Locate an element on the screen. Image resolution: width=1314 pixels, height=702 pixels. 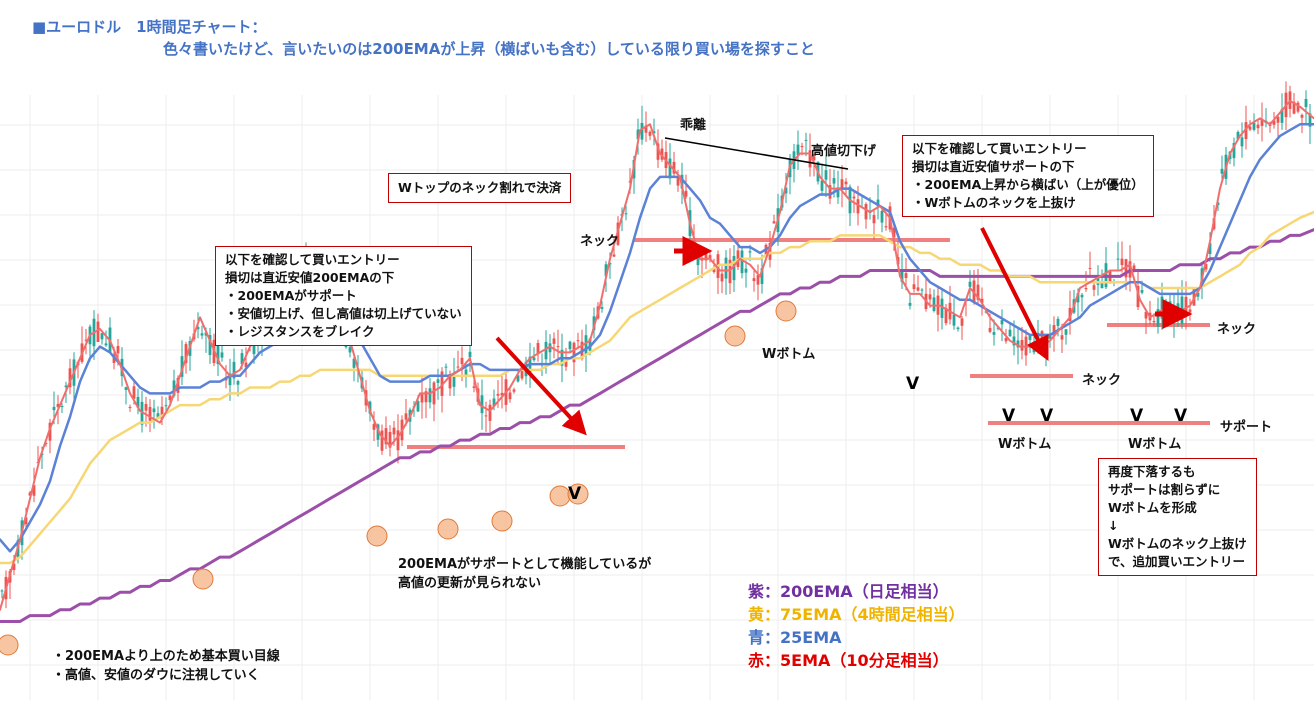
entry-note-1-line: ・200EMAがサポート is located at coordinates (291, 295).